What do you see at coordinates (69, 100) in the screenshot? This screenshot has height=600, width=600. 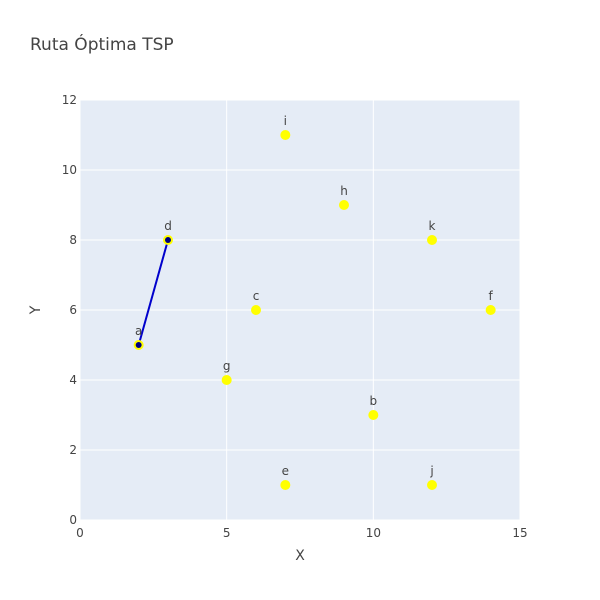 I see `y-tick-label: 12` at bounding box center [69, 100].